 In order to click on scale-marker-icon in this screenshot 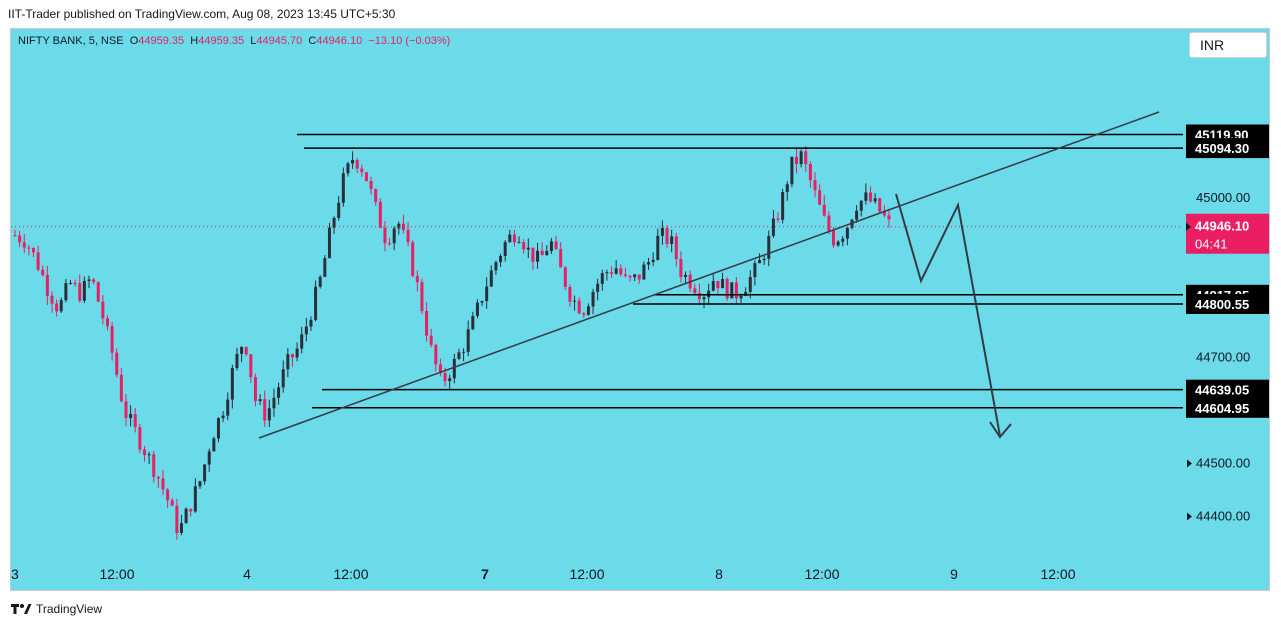, I will do `click(1189, 516)`.